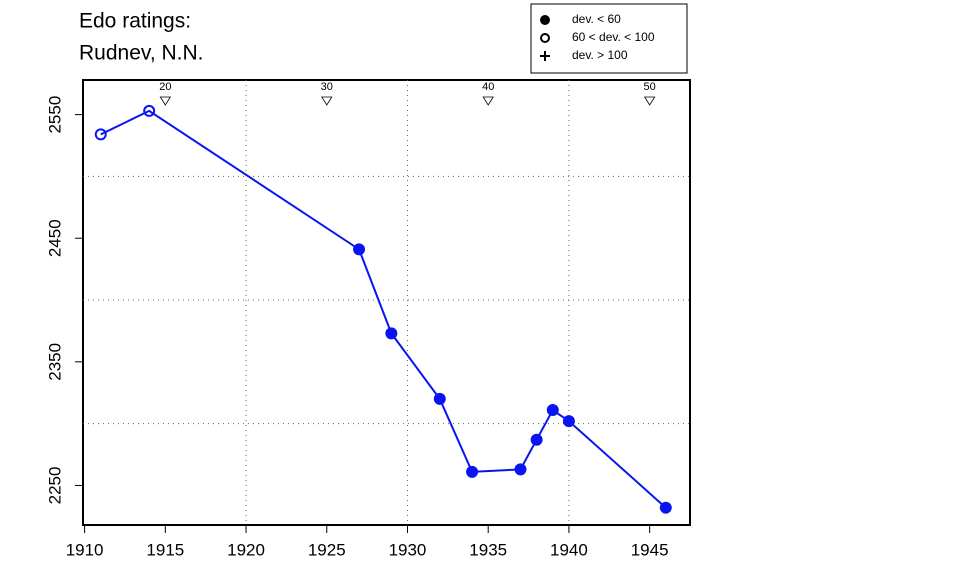 The width and height of the screenshot is (960, 576). I want to click on x-tick-label: 1945, so click(650, 549).